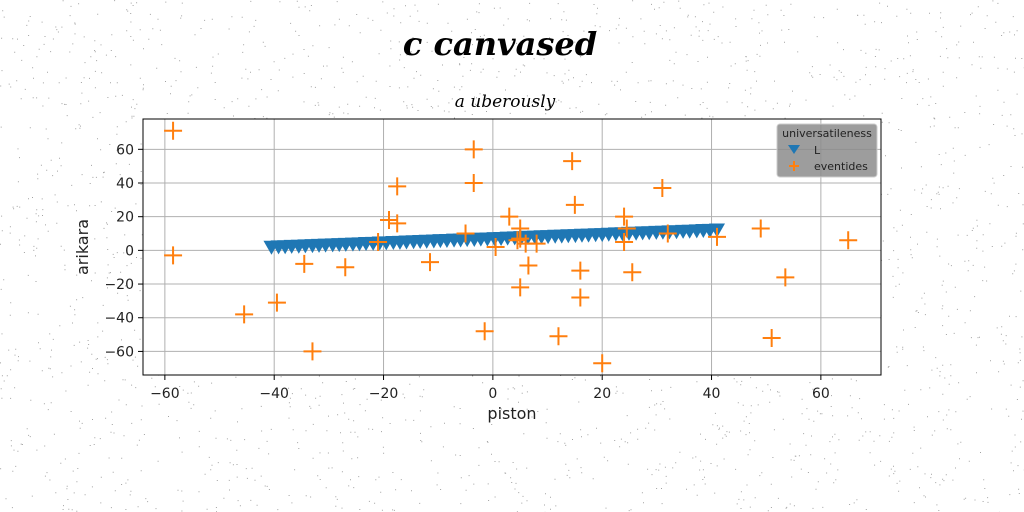 This screenshot has width=1024, height=512. What do you see at coordinates (602, 394) in the screenshot?
I see `x-tick-label: 20` at bounding box center [602, 394].